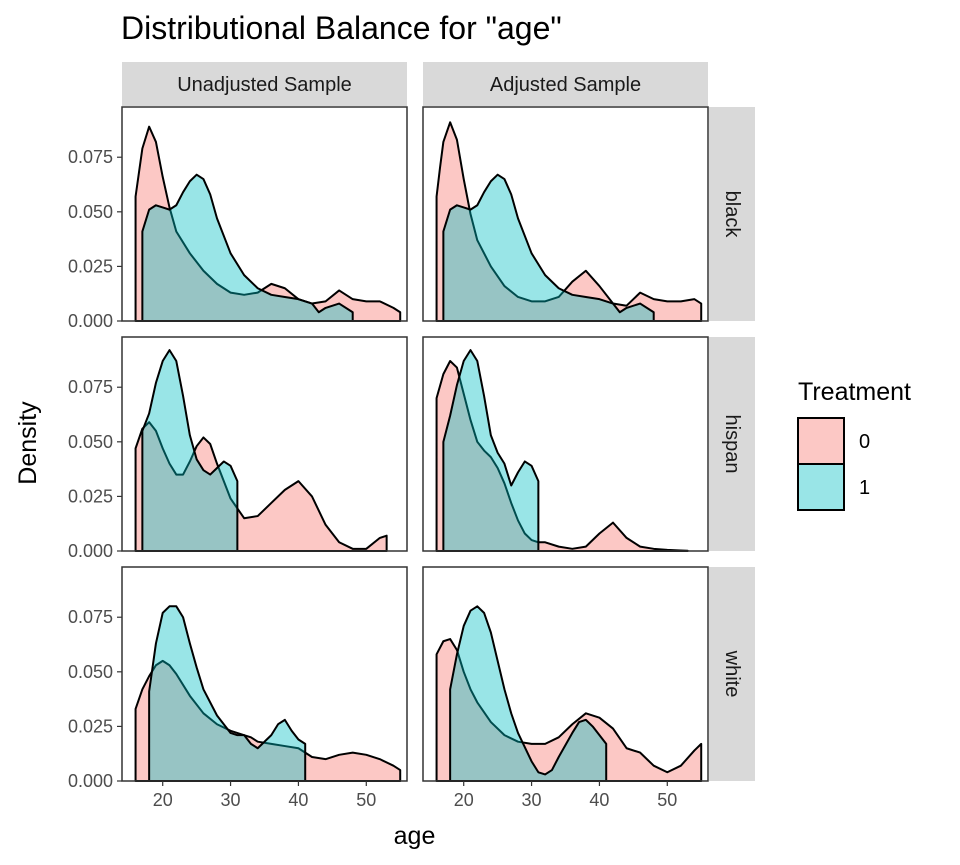  I want to click on x-axis-title: age, so click(415, 836).